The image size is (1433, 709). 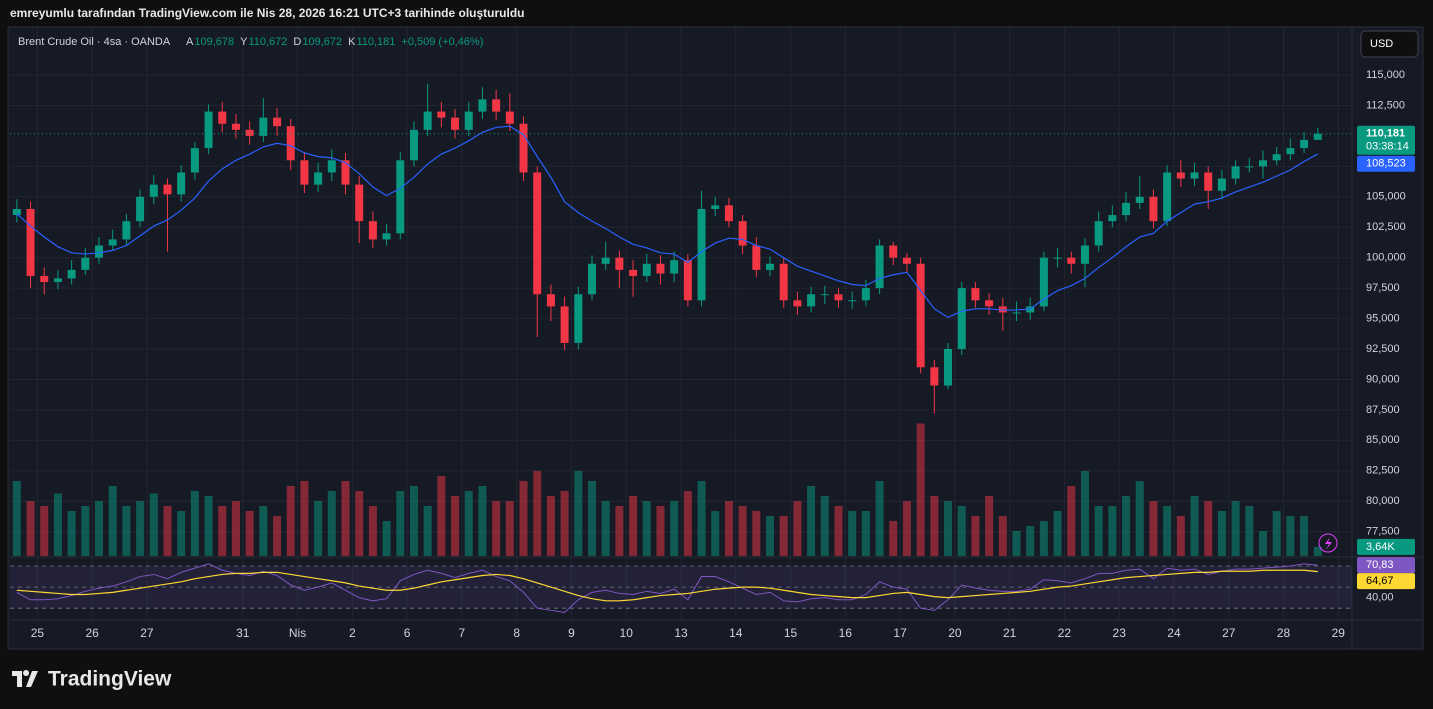 What do you see at coordinates (462, 633) in the screenshot?
I see `x-tick-label: 7` at bounding box center [462, 633].